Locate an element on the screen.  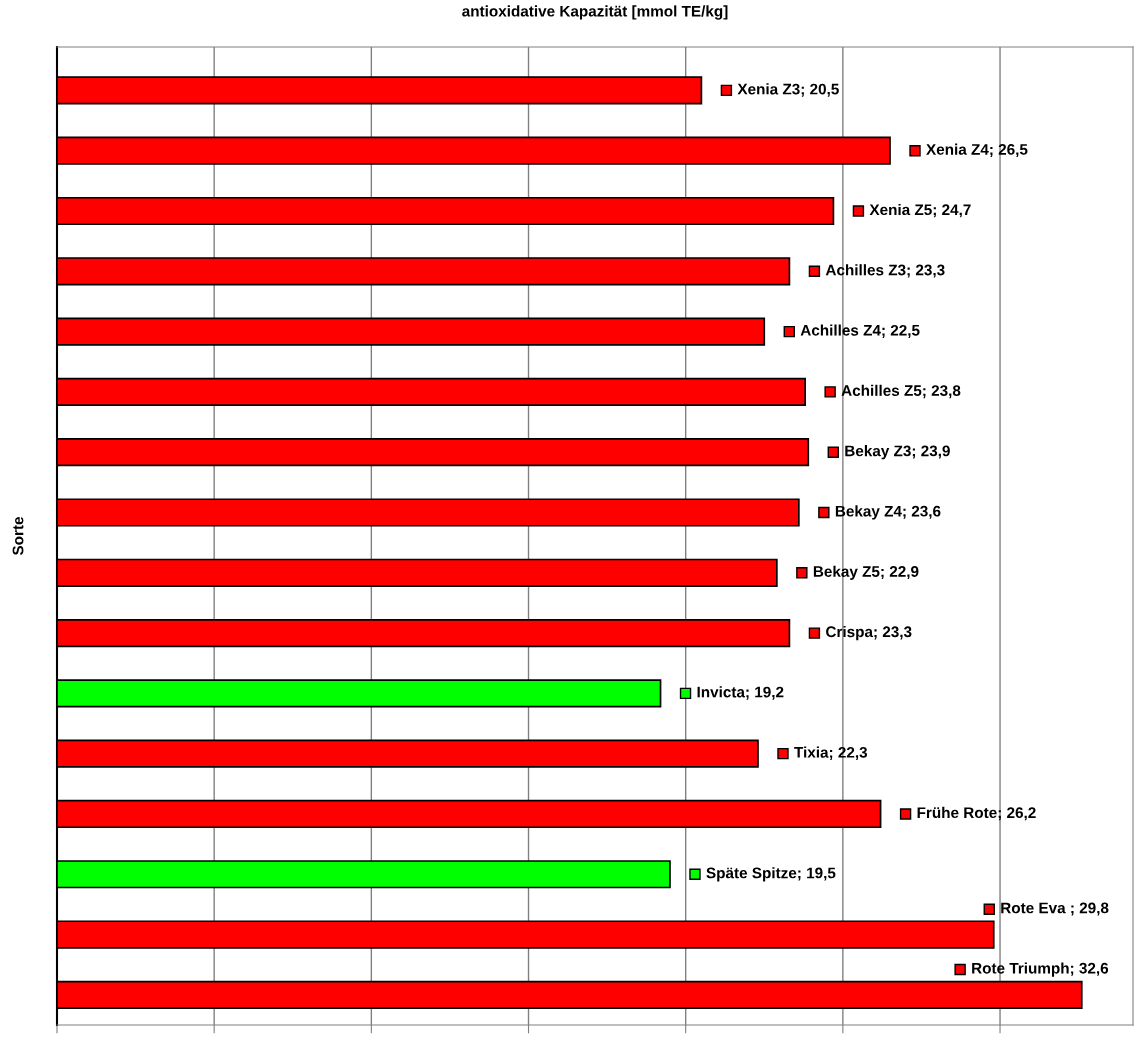
data-label: Achilles Z4; 22,5 is located at coordinates (860, 331).